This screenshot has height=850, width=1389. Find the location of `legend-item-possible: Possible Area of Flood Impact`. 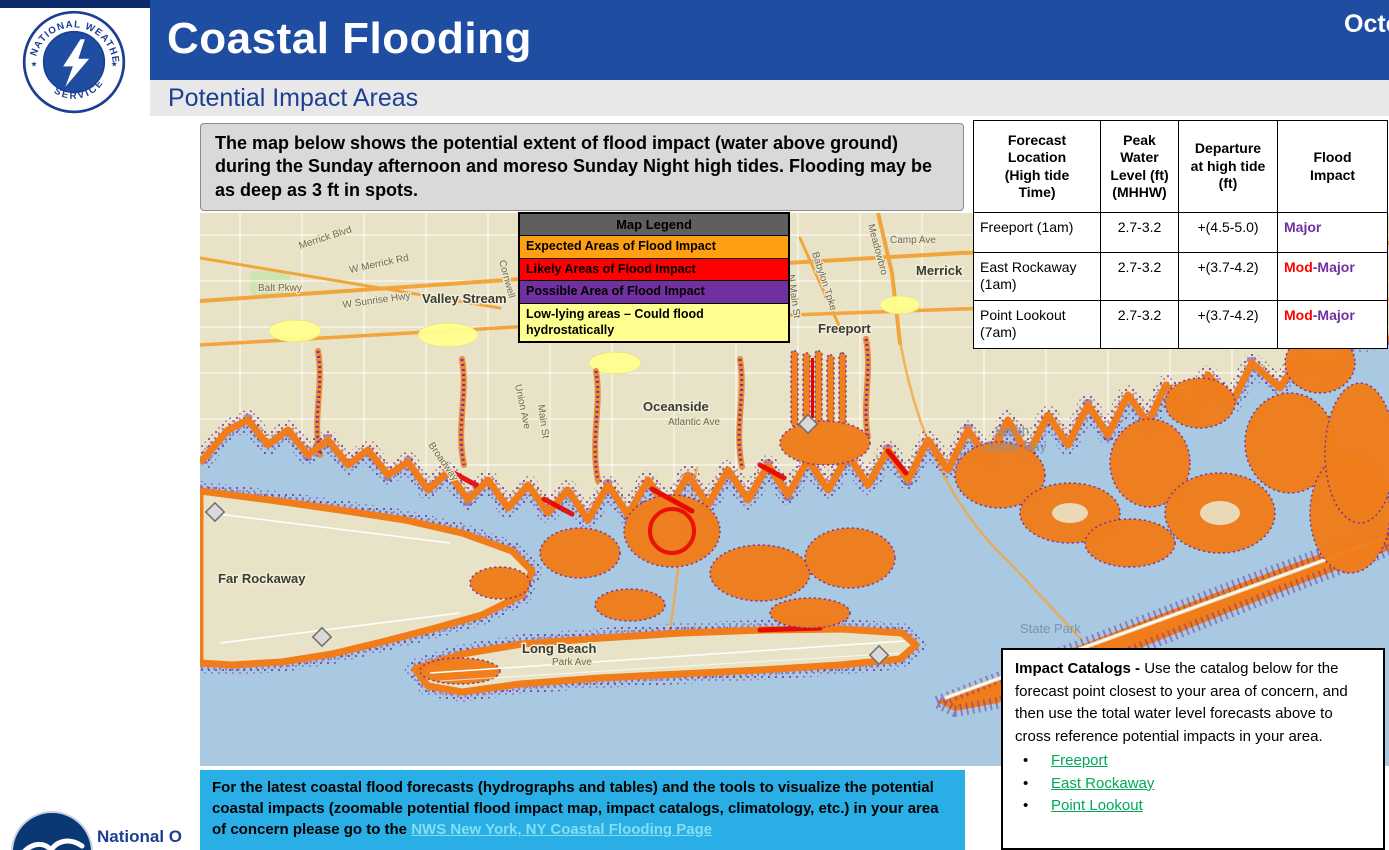

legend-item-possible: Possible Area of Flood Impact is located at coordinates (654, 292).